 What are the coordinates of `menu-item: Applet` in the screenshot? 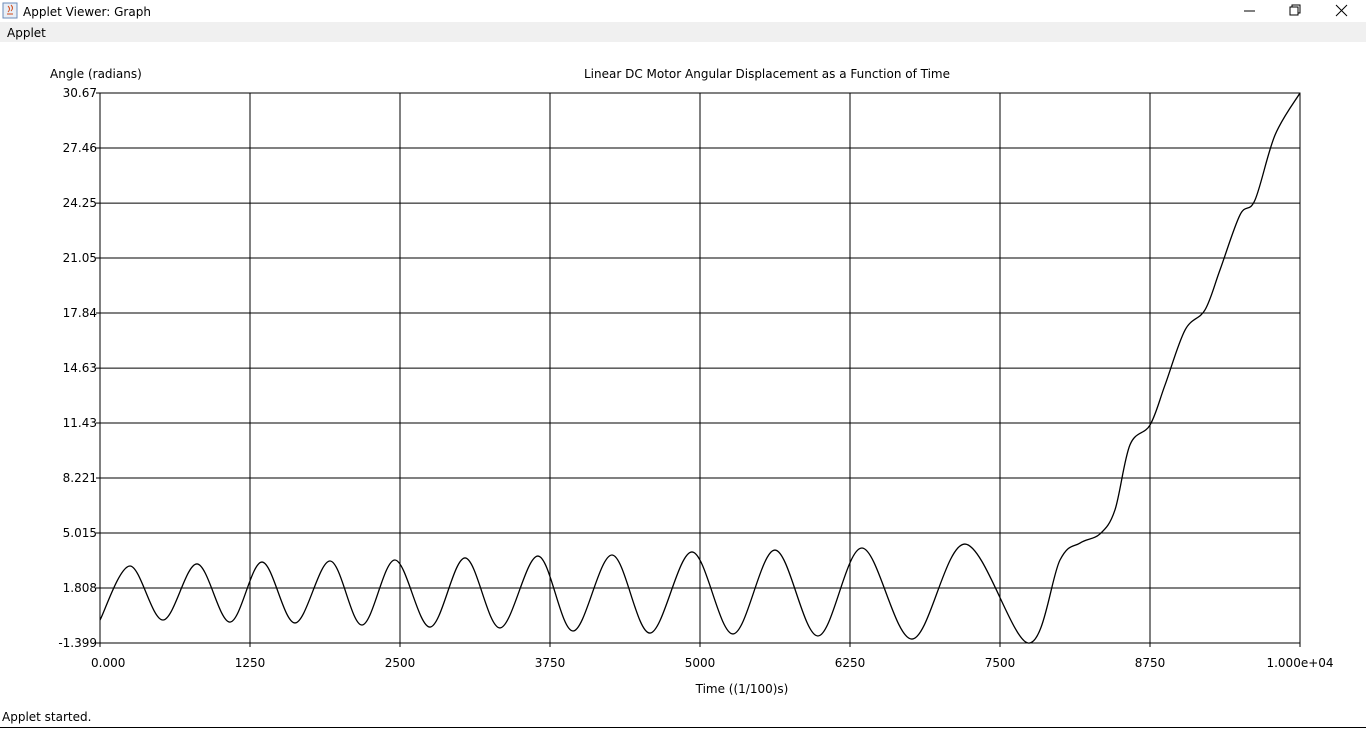 It's located at (26, 33).